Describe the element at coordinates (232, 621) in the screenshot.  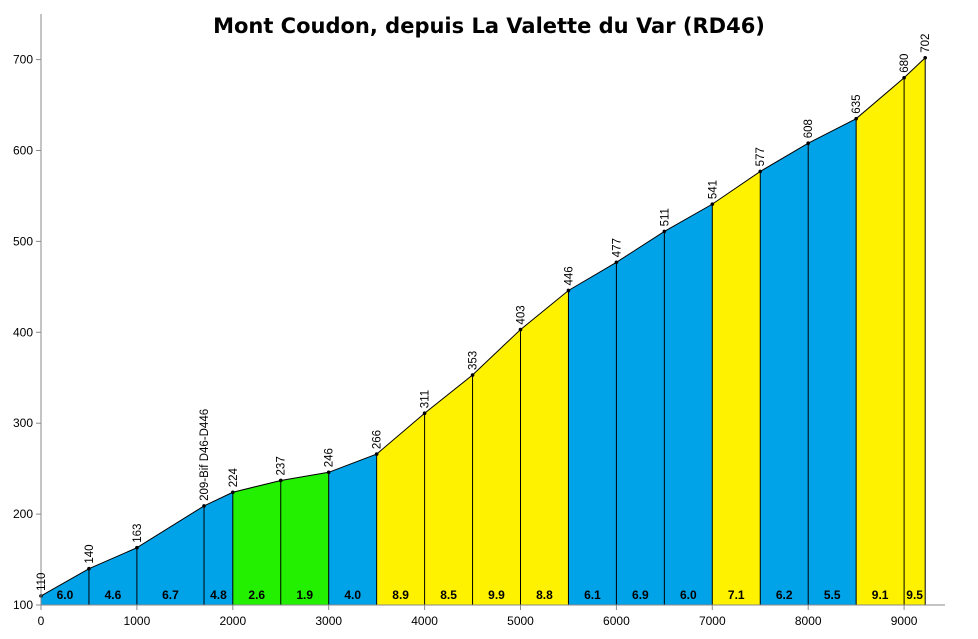
I see `x-tick-label: 2000` at that location.